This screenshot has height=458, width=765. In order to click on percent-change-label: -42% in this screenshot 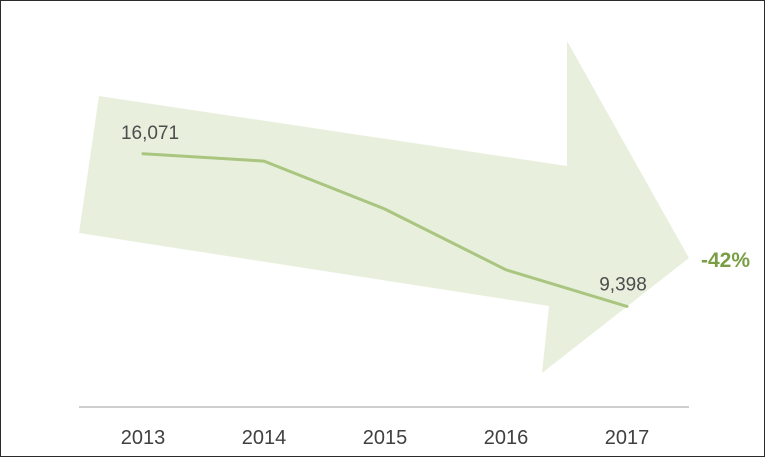, I will do `click(725, 260)`.